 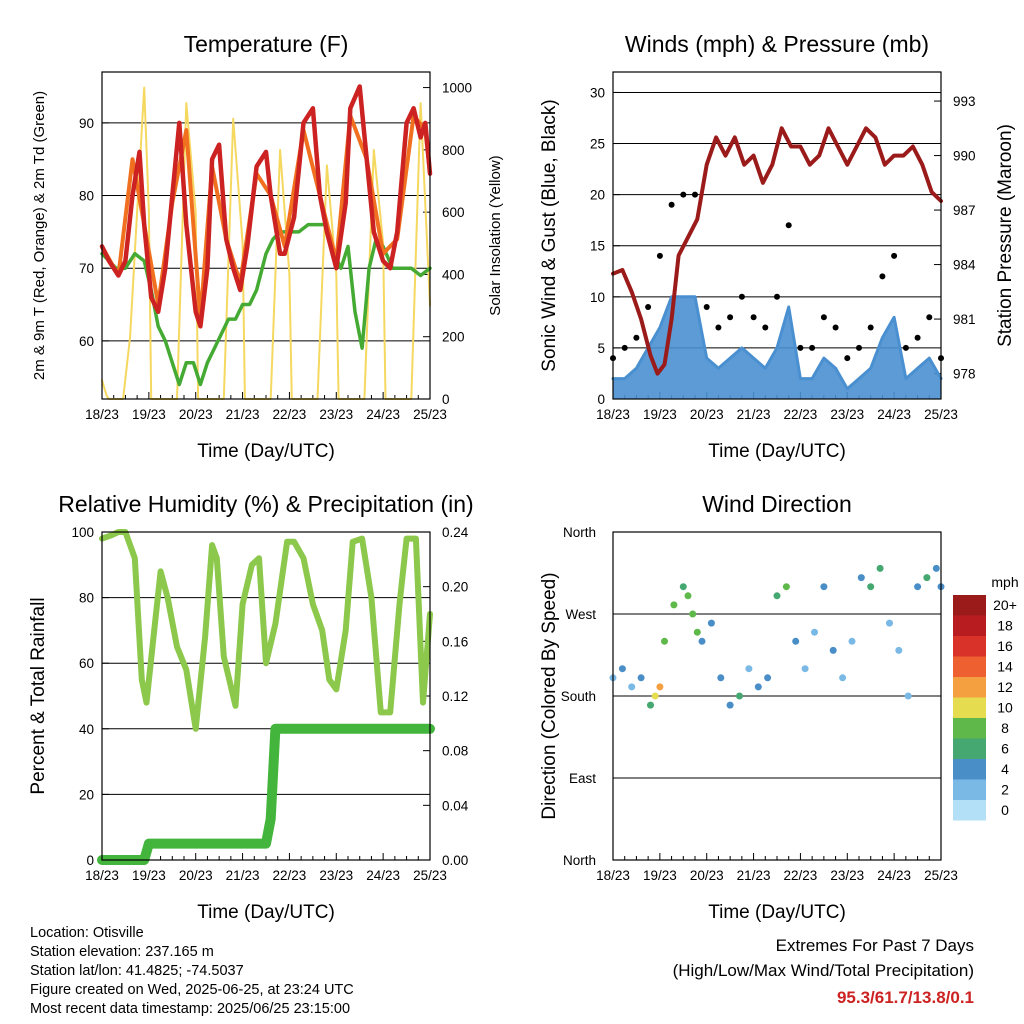 What do you see at coordinates (266, 630) in the screenshot?
I see `humidity-line` at bounding box center [266, 630].